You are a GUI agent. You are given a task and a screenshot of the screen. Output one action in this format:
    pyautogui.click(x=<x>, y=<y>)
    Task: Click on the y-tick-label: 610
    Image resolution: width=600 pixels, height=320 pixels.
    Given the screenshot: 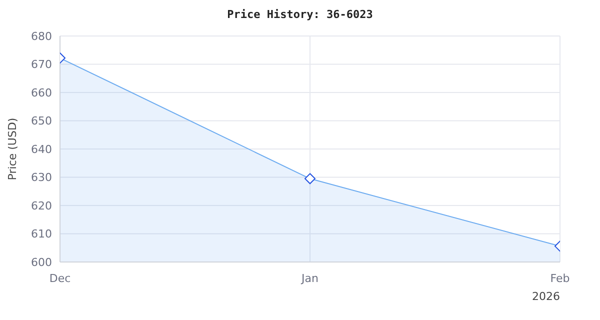 What is the action you would take?
    pyautogui.click(x=41, y=234)
    